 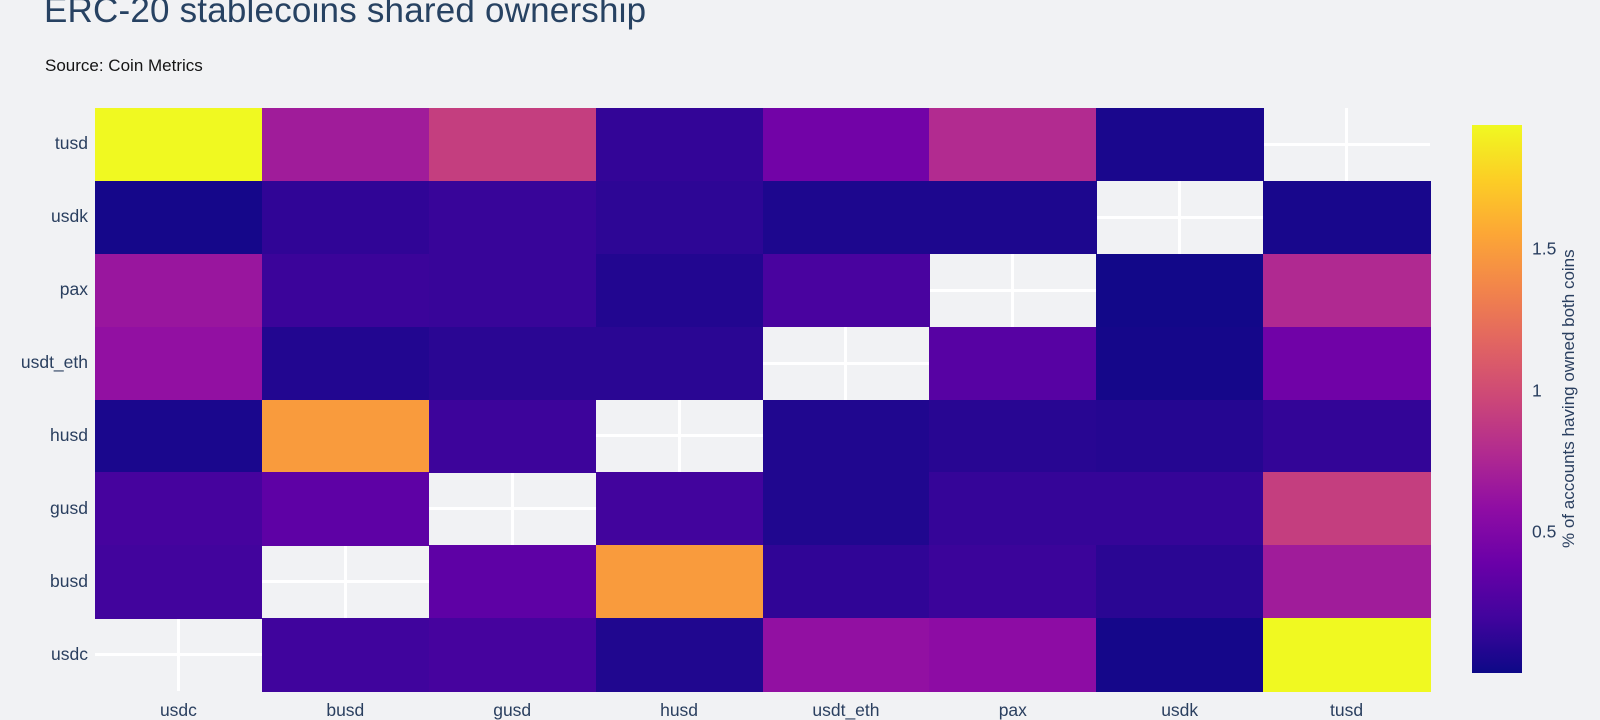 What do you see at coordinates (69, 216) in the screenshot?
I see `y-tick-label-usdk: usdk` at bounding box center [69, 216].